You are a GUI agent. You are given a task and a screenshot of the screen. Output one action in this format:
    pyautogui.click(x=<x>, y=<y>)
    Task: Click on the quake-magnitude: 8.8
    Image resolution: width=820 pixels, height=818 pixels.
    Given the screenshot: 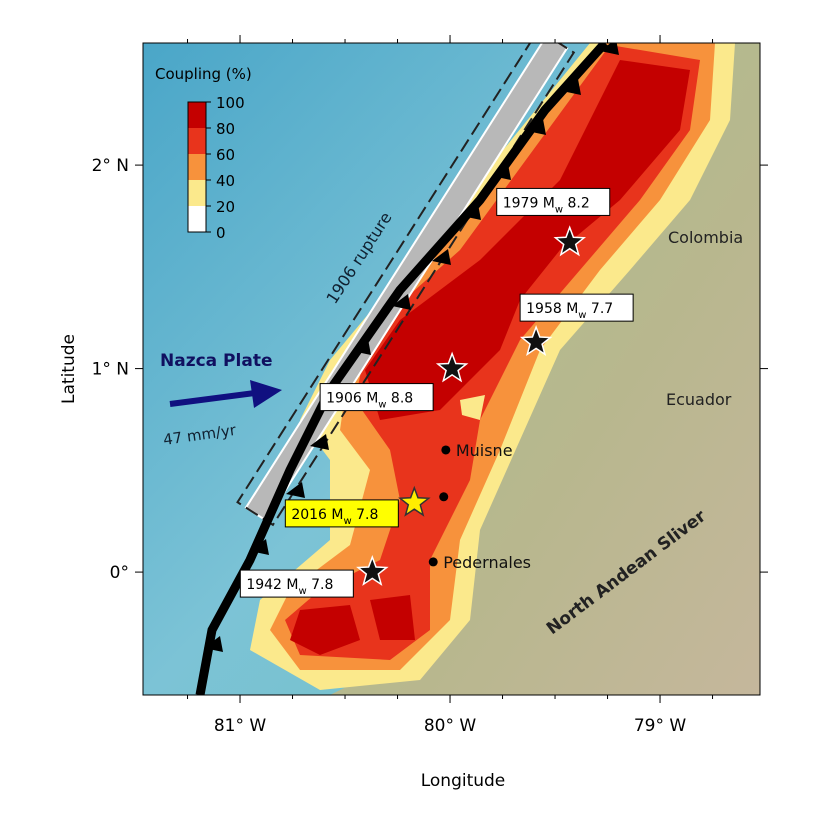 What is the action you would take?
    pyautogui.click(x=399, y=399)
    